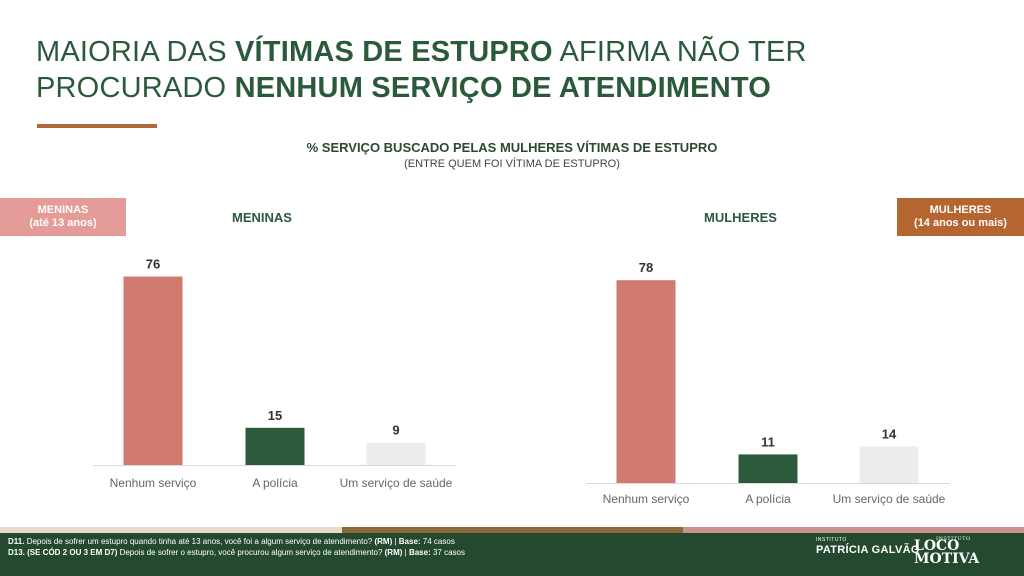  I want to click on chart-subtitle: (ENTRE QUEM FOI VÍTIMA DE ESTUPRO), so click(512, 164).